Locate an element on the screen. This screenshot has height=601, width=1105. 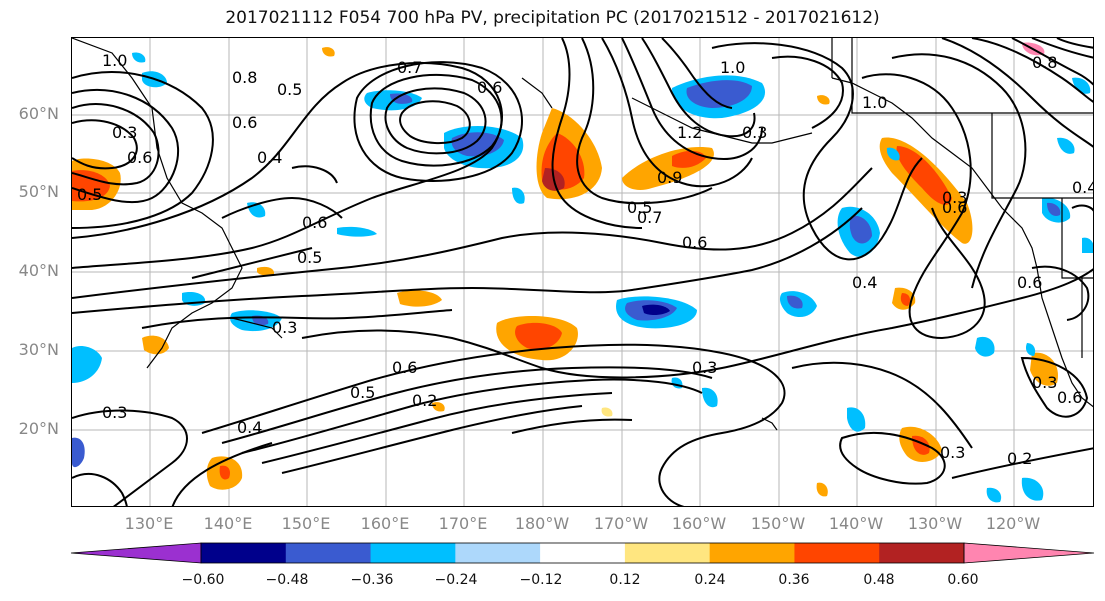
lat-label-30n: 30°N is located at coordinates (38, 349).